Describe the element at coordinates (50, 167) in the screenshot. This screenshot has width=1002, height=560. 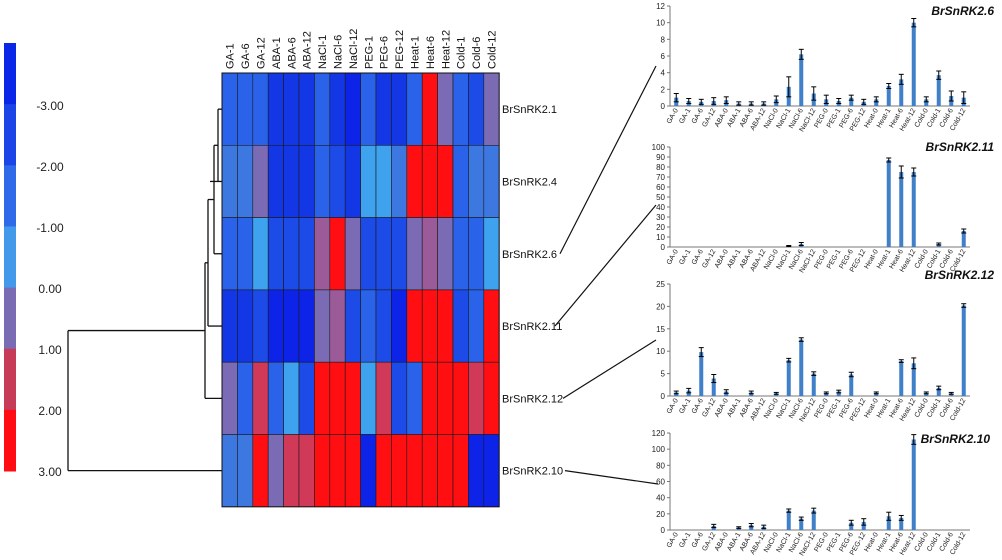
I see `color-scale-tick-label: -2.00` at that location.